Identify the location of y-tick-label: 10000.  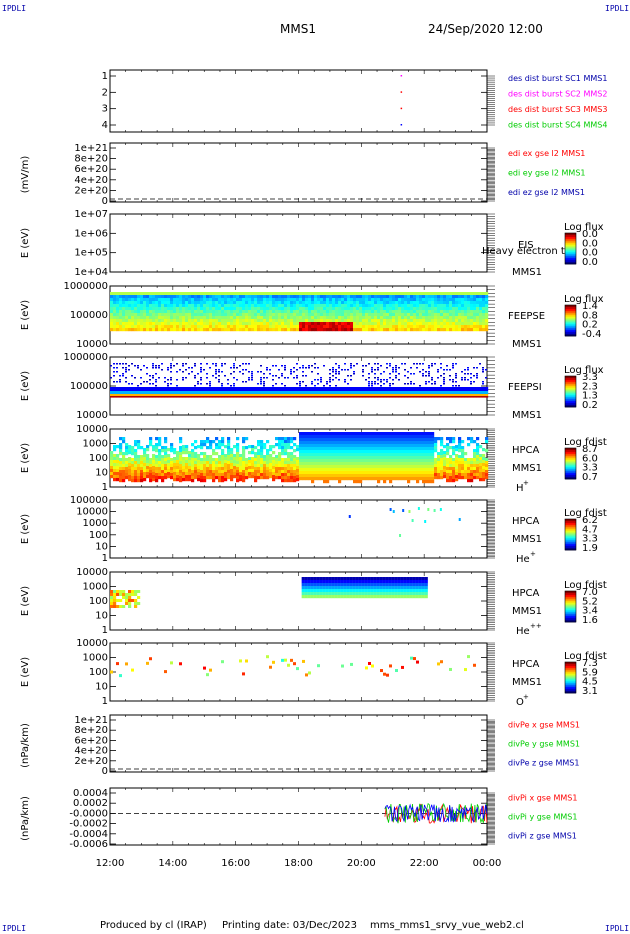
(92, 512).